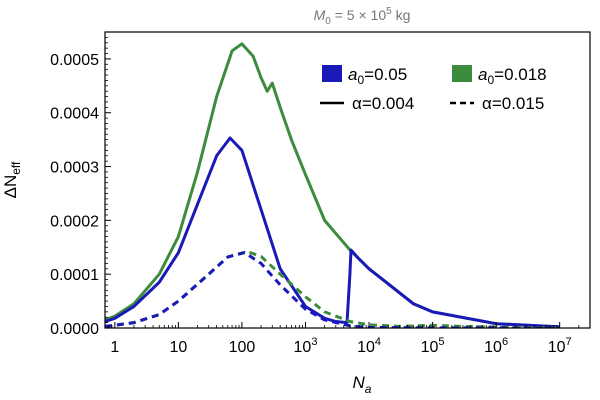 The image size is (600, 400). What do you see at coordinates (362, 384) in the screenshot?
I see `x-axis-label: Na` at bounding box center [362, 384].